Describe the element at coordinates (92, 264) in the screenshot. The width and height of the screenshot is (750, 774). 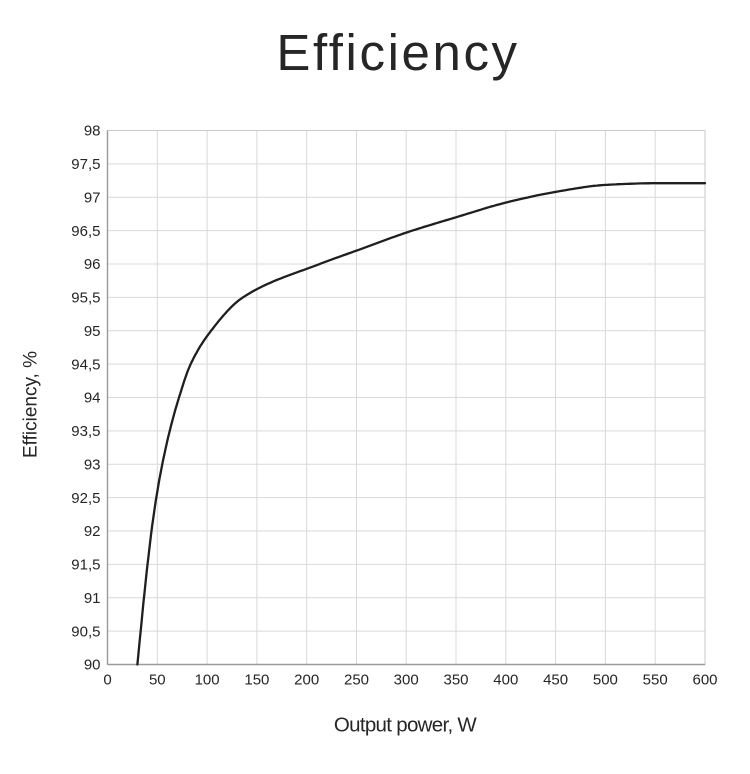
I see `svg-text: 96` at that location.